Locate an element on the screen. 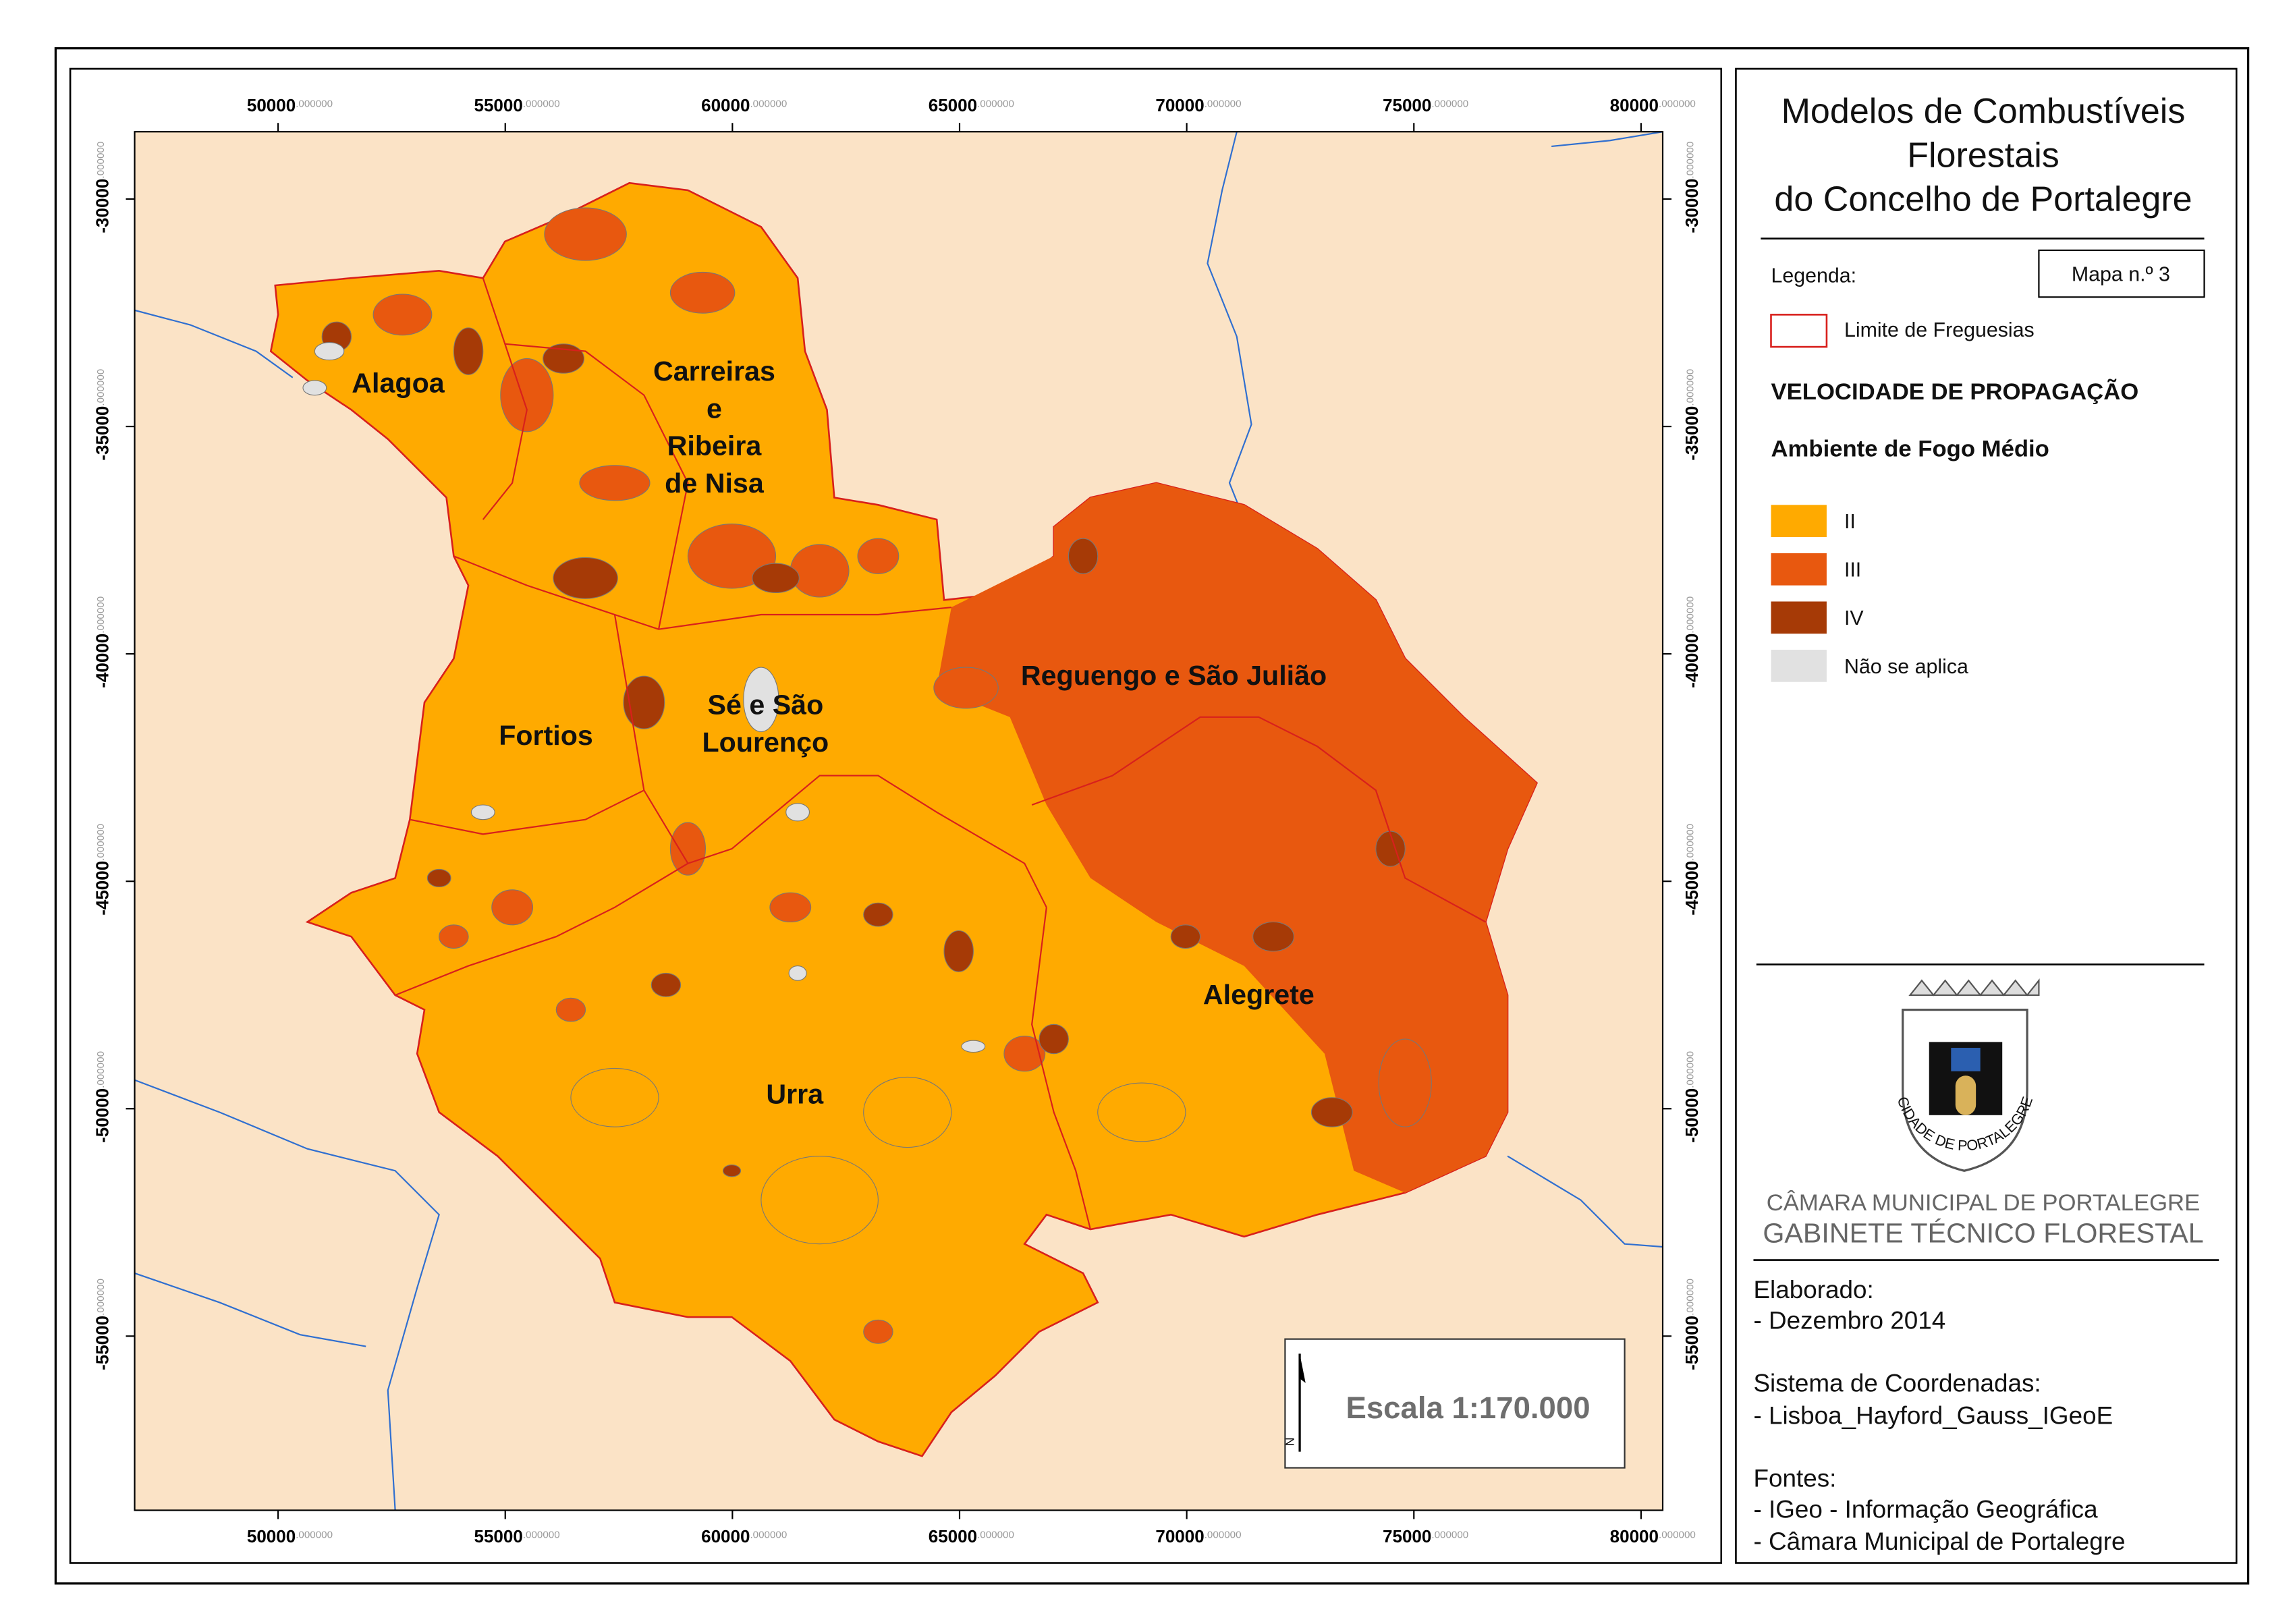 Image resolution: width=2295 pixels, height=1624 pixels. credit-line: - Câmara Municipal de Portalegre is located at coordinates (1939, 1541).